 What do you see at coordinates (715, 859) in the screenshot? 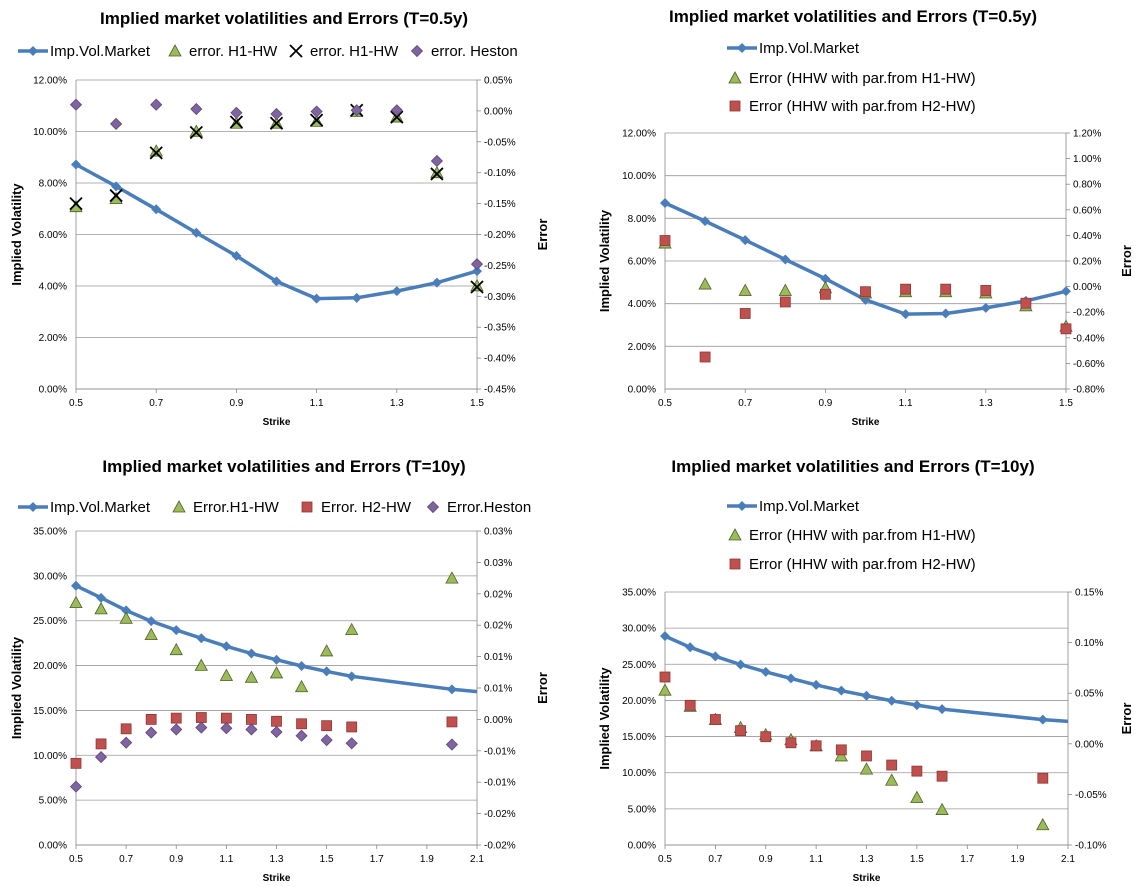
I see `x-tick-label: 0.7` at bounding box center [715, 859].